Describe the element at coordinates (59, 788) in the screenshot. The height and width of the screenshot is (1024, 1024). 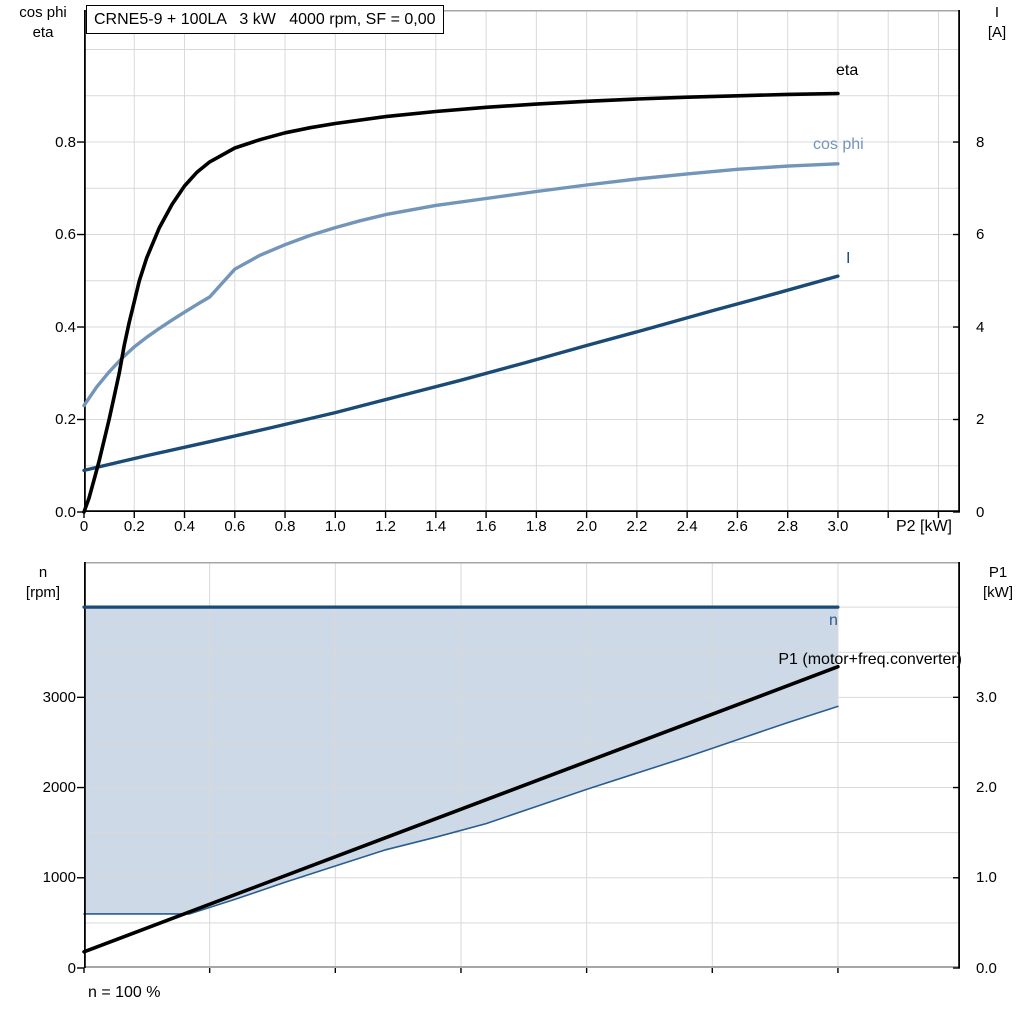
I see `rpm-tick-label: 2000` at that location.